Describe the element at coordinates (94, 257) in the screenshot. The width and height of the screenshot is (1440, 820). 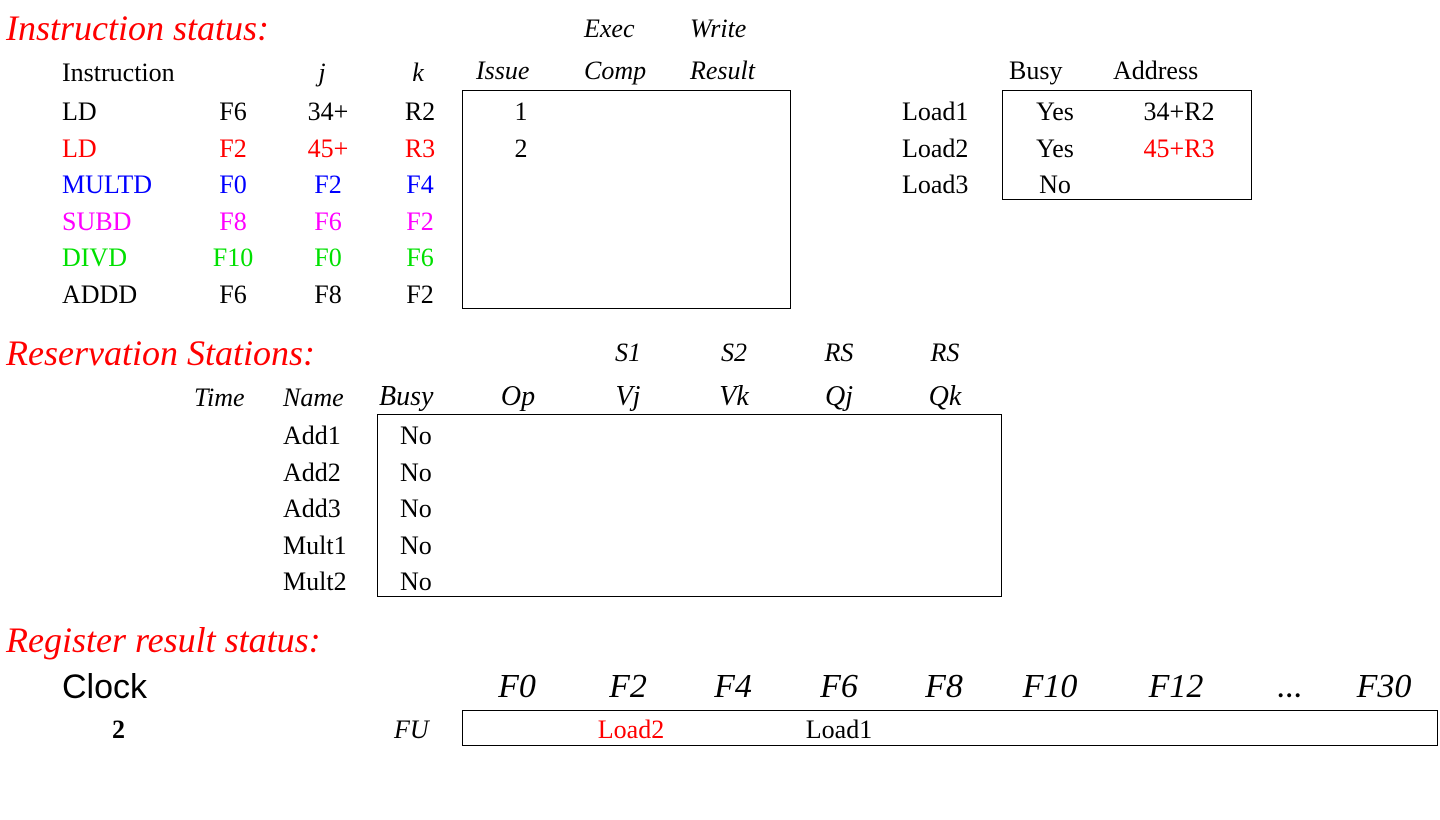
I see `instruction-op: DIVD` at that location.